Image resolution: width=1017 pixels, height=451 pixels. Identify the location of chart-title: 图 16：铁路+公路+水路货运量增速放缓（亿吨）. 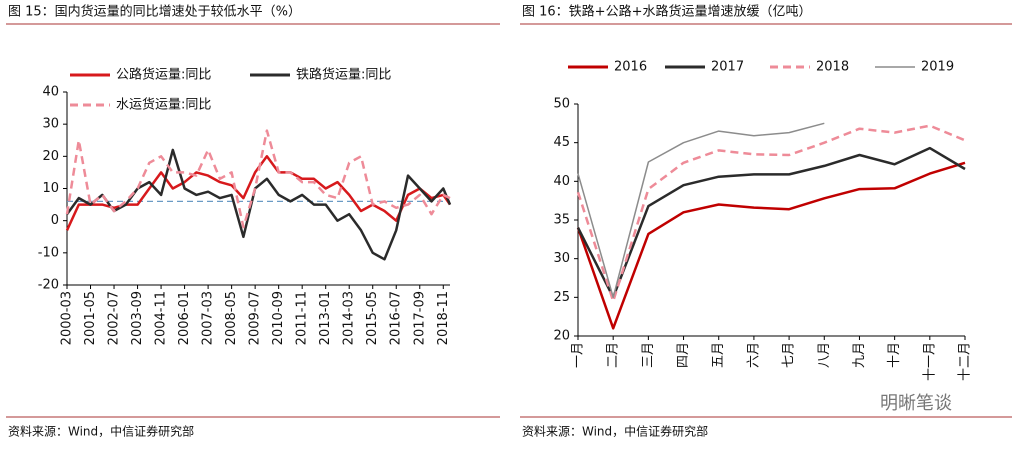
(666, 12).